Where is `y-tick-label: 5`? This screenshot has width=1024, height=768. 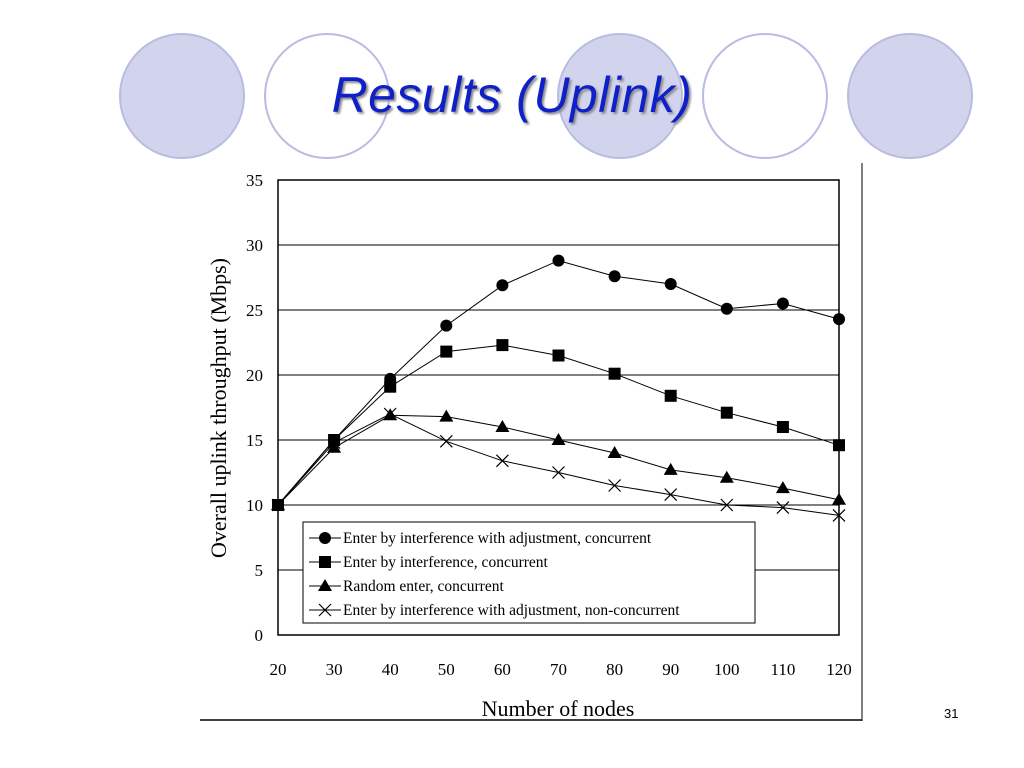
y-tick-label: 5 is located at coordinates (259, 570).